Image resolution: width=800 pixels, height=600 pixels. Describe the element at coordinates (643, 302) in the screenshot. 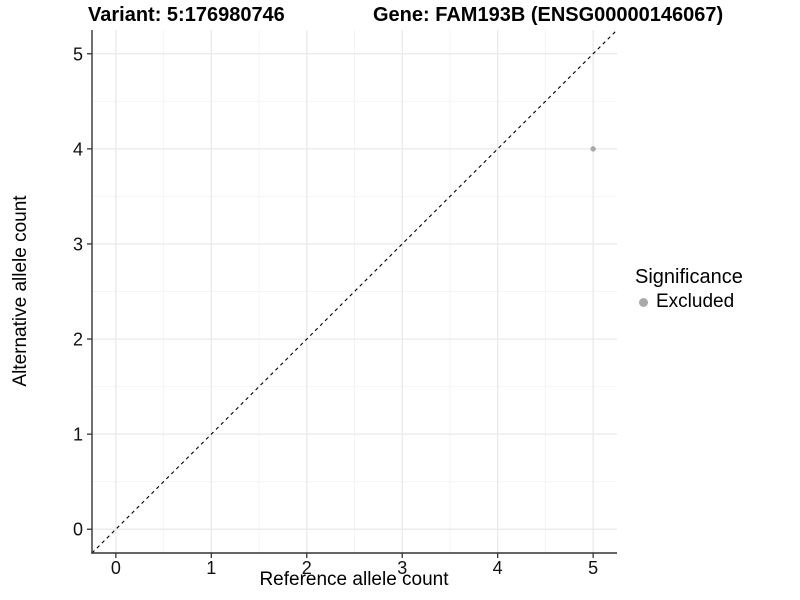

I see `legend-point-icon` at that location.